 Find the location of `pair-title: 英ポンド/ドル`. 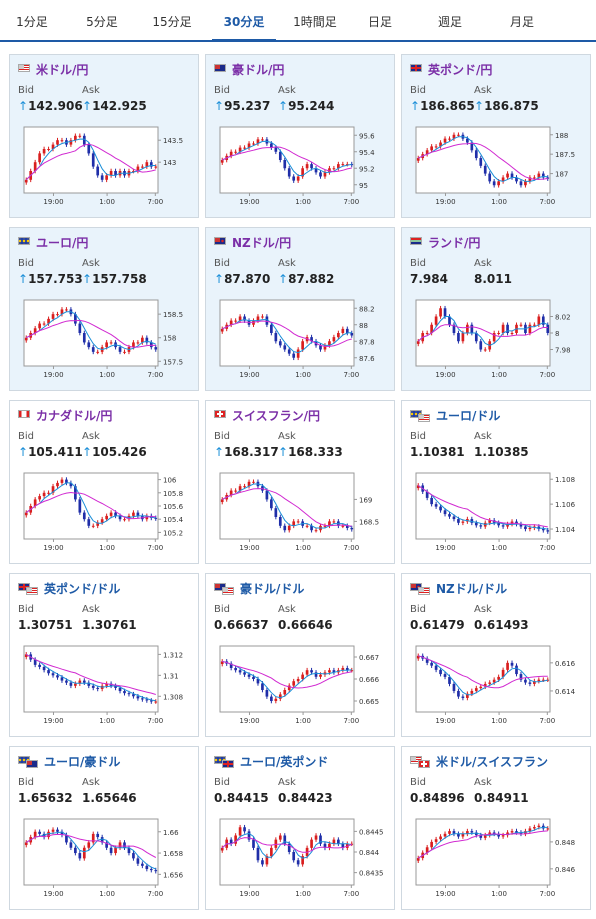

pair-title: 英ポンド/ドル is located at coordinates (69, 588).